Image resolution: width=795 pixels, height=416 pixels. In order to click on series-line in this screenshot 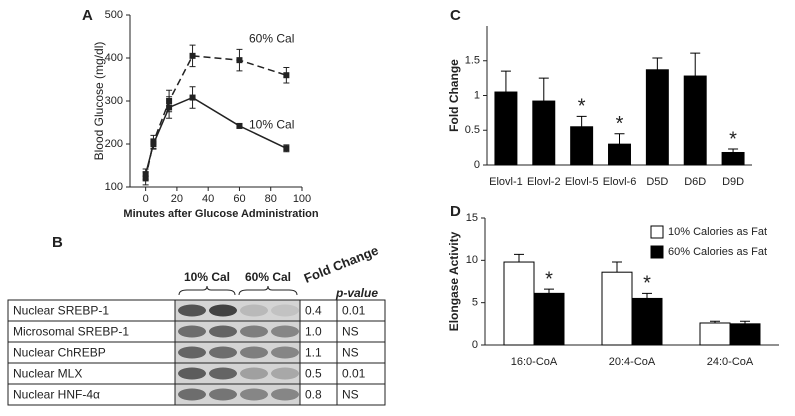, I will do `click(215, 117)`.